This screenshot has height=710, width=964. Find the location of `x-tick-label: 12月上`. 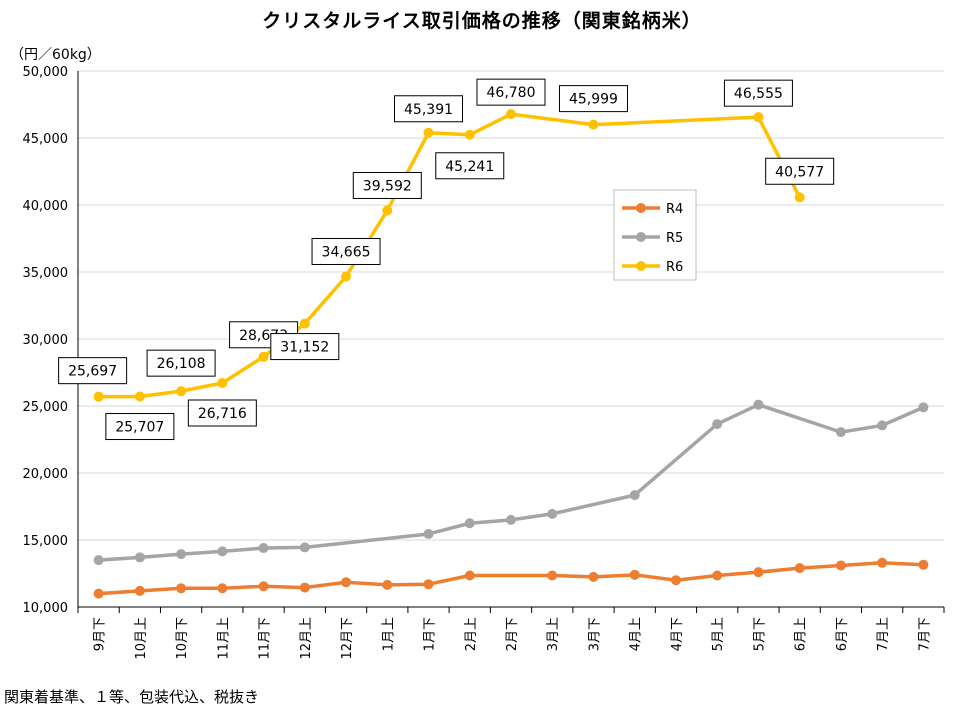

x-tick-label: 12月上 is located at coordinates (306, 638).